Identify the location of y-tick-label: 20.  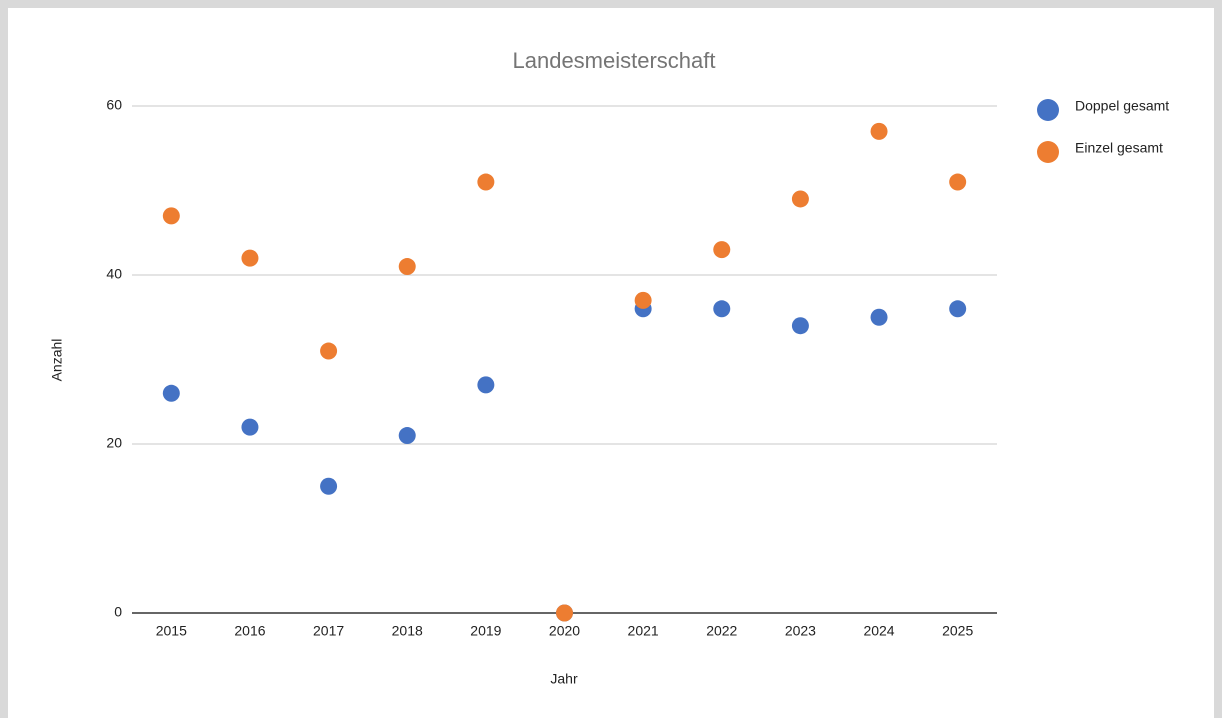
(114, 443).